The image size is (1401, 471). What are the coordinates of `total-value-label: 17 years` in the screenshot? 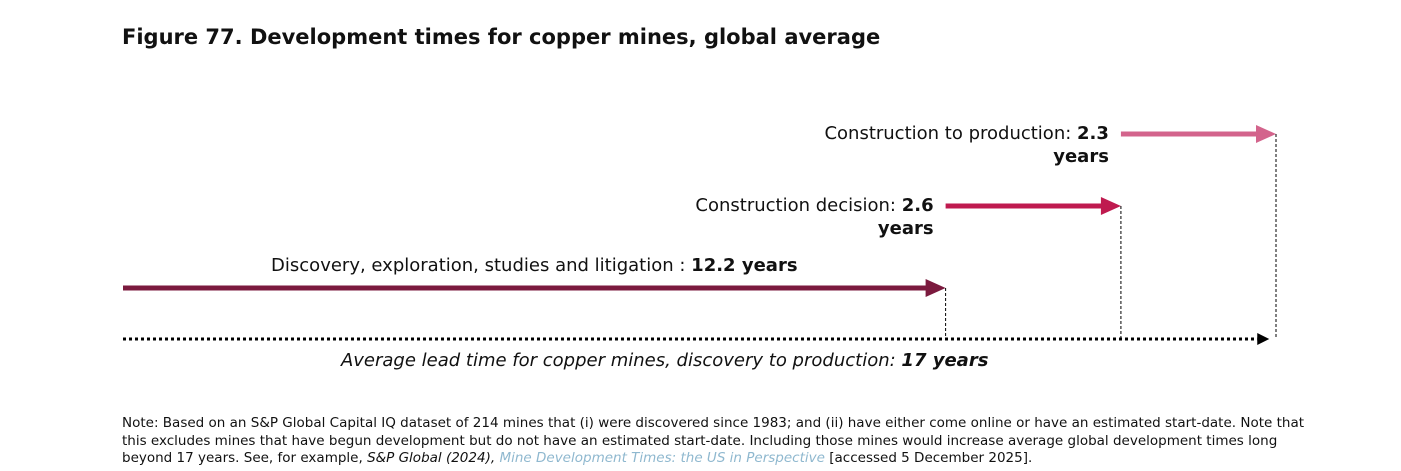 It's located at (945, 360).